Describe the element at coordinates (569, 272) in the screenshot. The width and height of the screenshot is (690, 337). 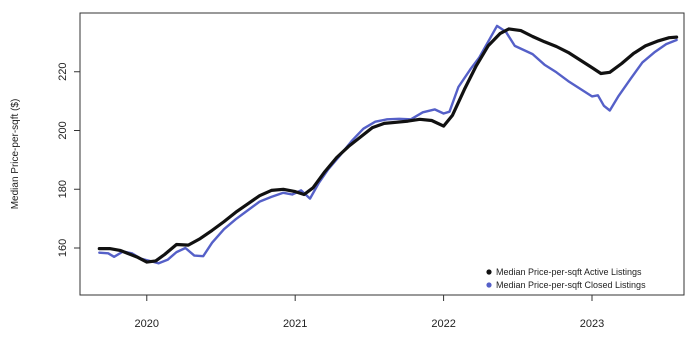
I see `legend-label-active: Median Price-per-sqft Active Listings` at that location.